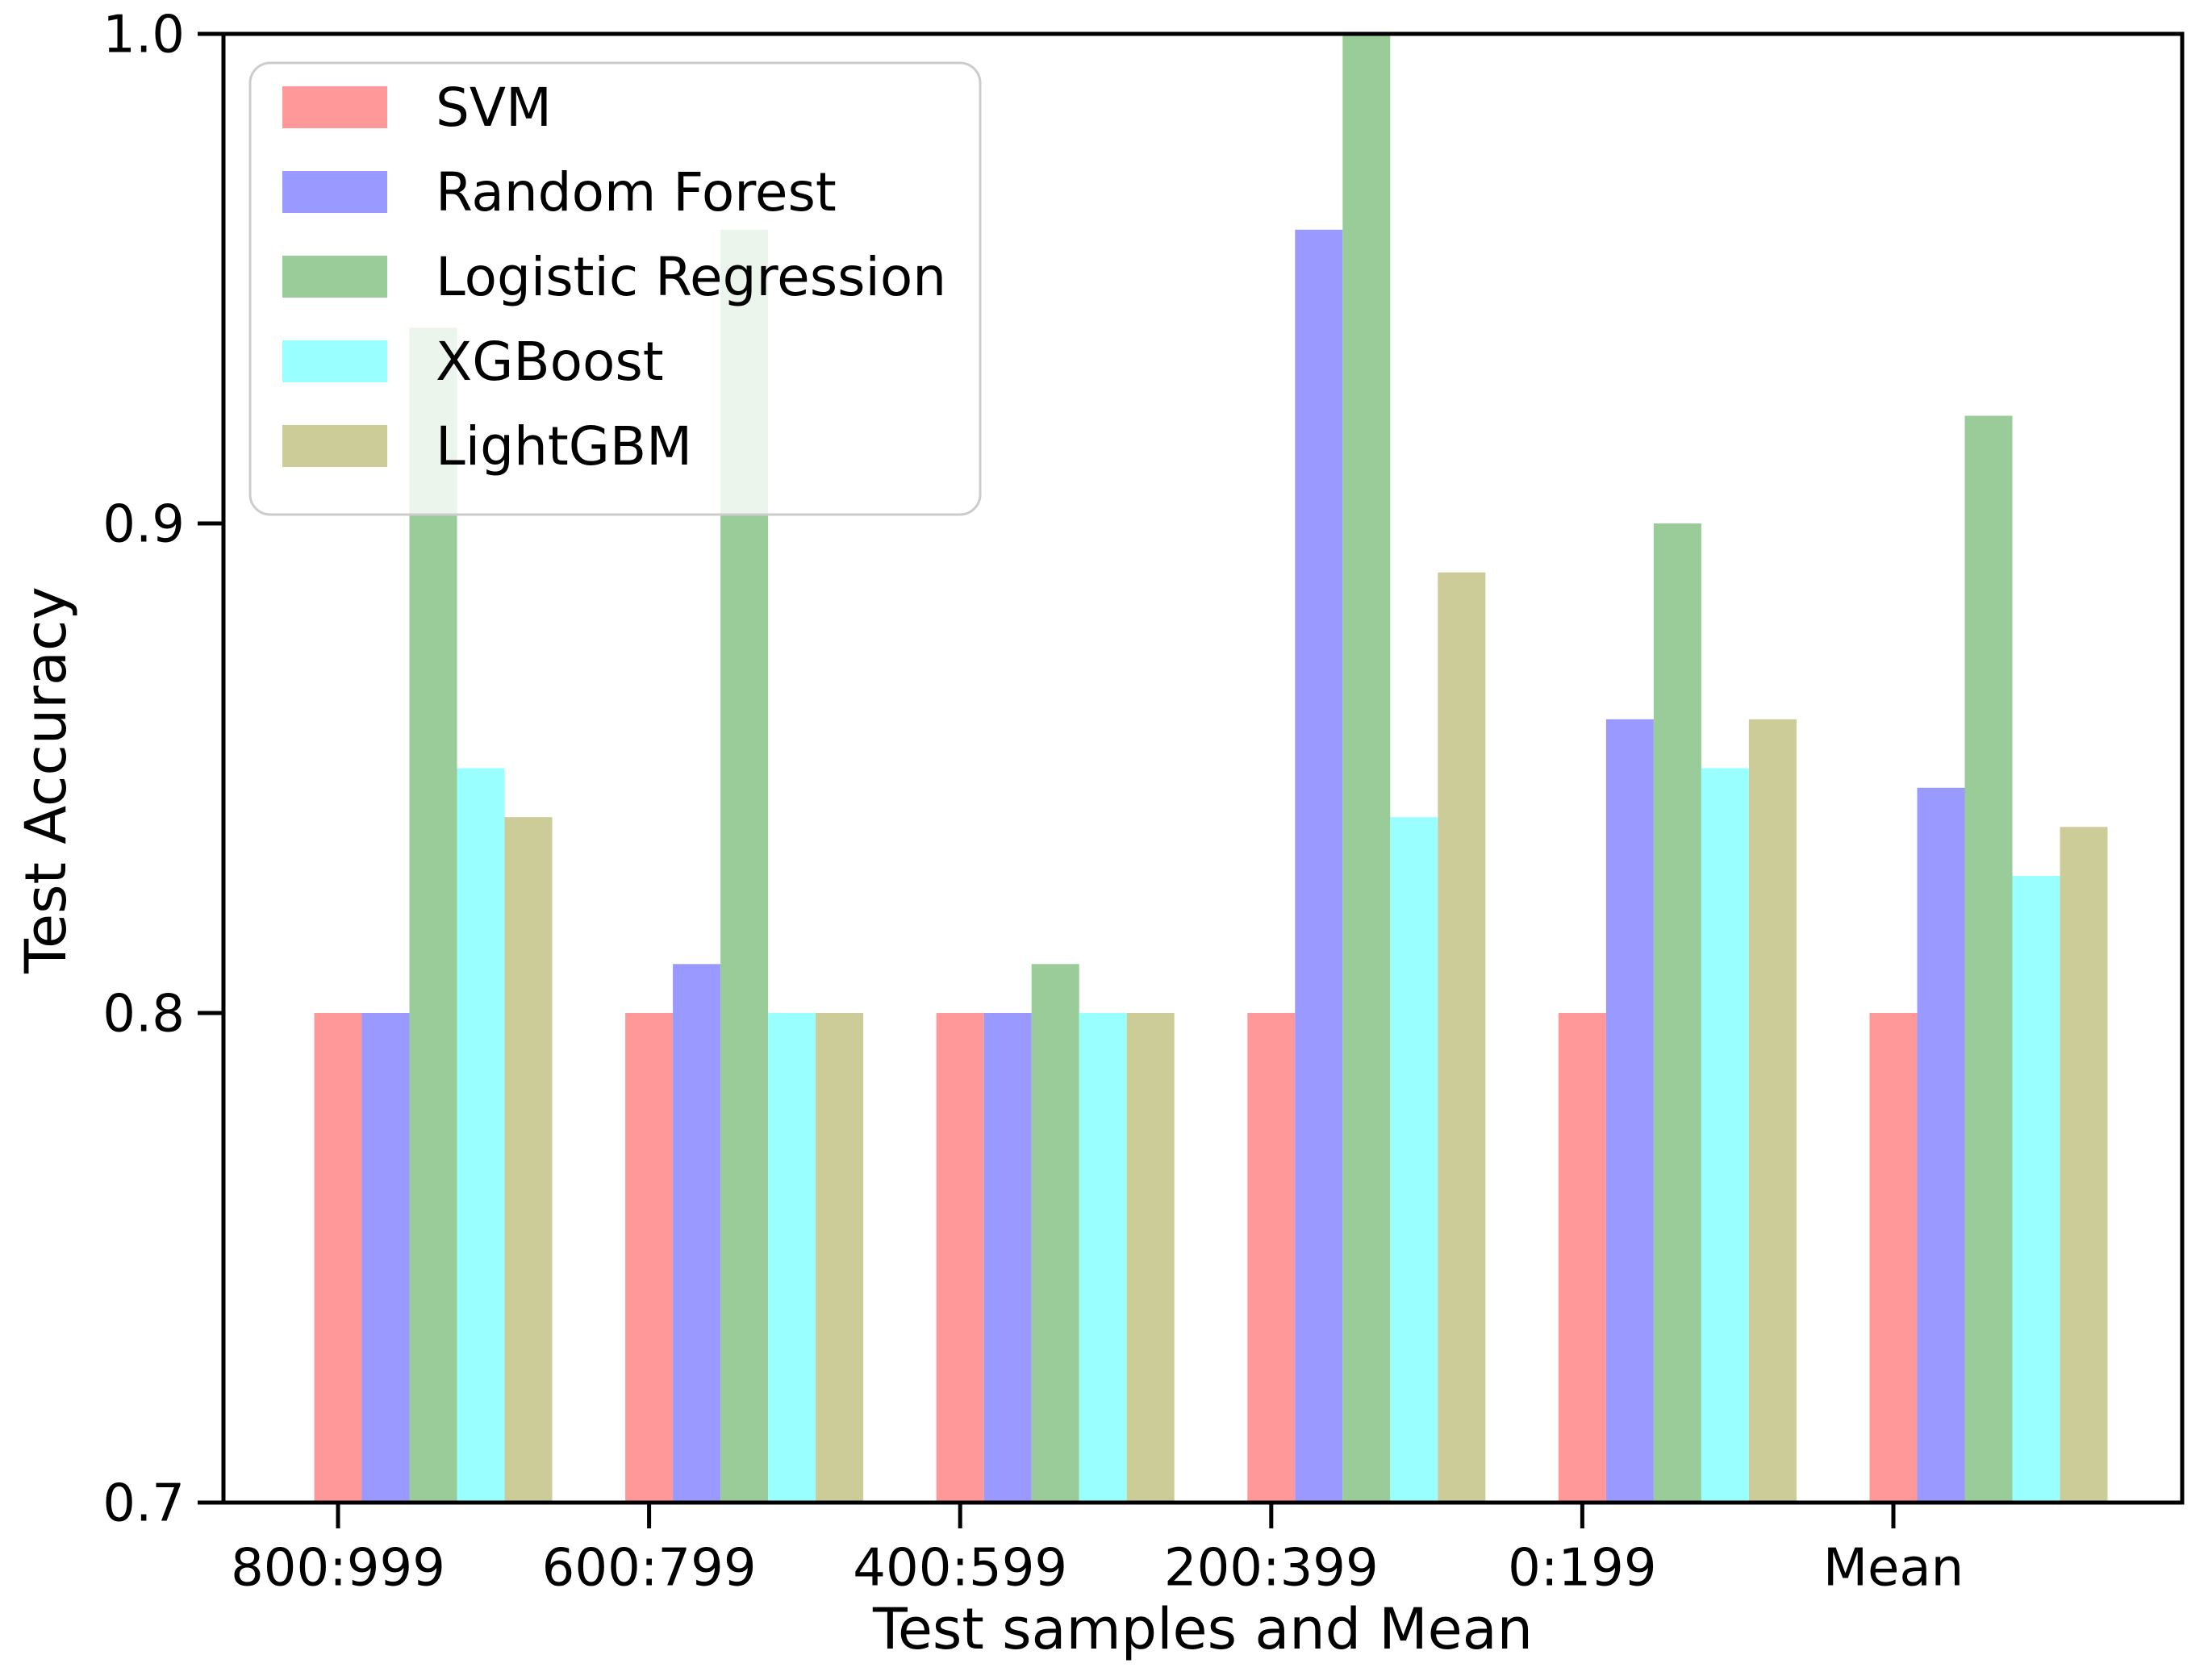 This screenshot has height=1680, width=2208. Describe the element at coordinates (1582, 1569) in the screenshot. I see `x-tick-label: 0:199` at that location.